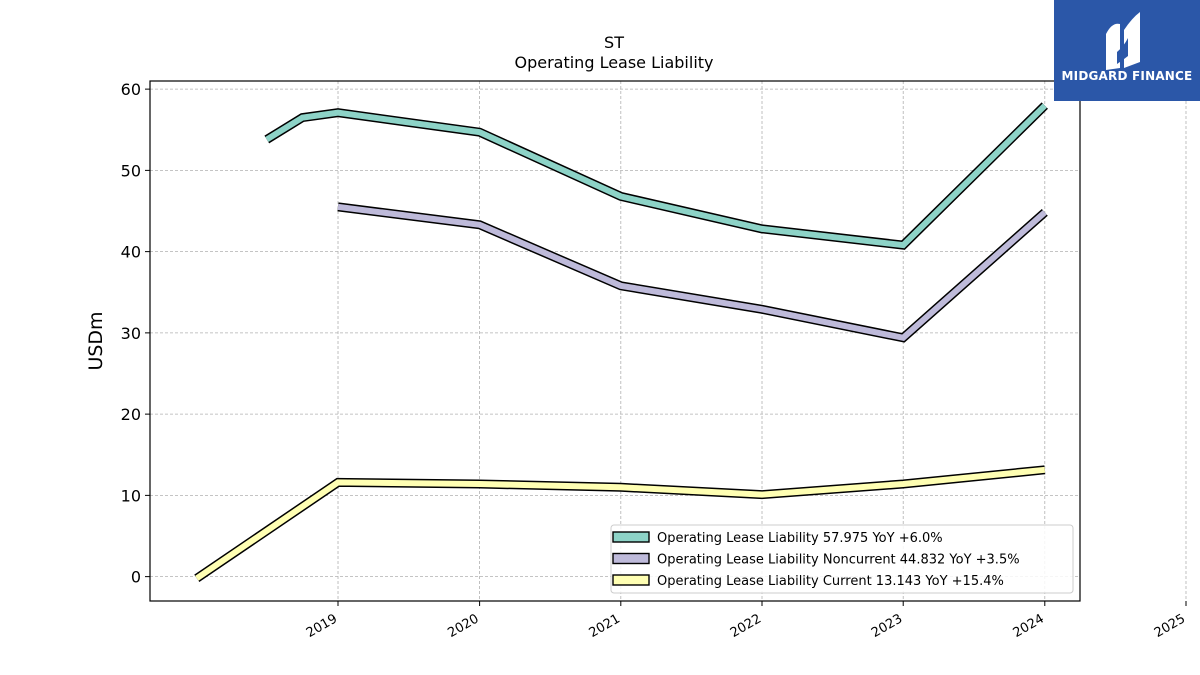 Image resolution: width=1200 pixels, height=675 pixels. I want to click on logo-mark-icon, so click(1123, 41).